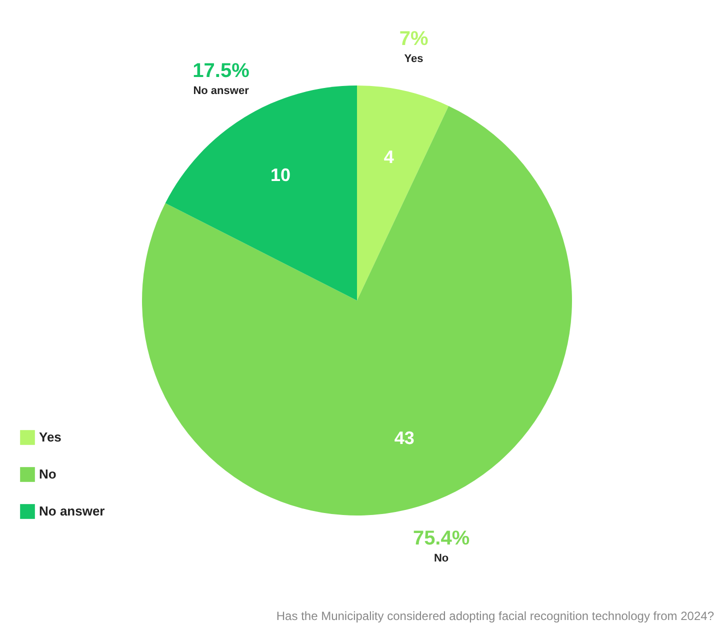  What do you see at coordinates (50, 437) in the screenshot?
I see `legend-label: Yes` at bounding box center [50, 437].